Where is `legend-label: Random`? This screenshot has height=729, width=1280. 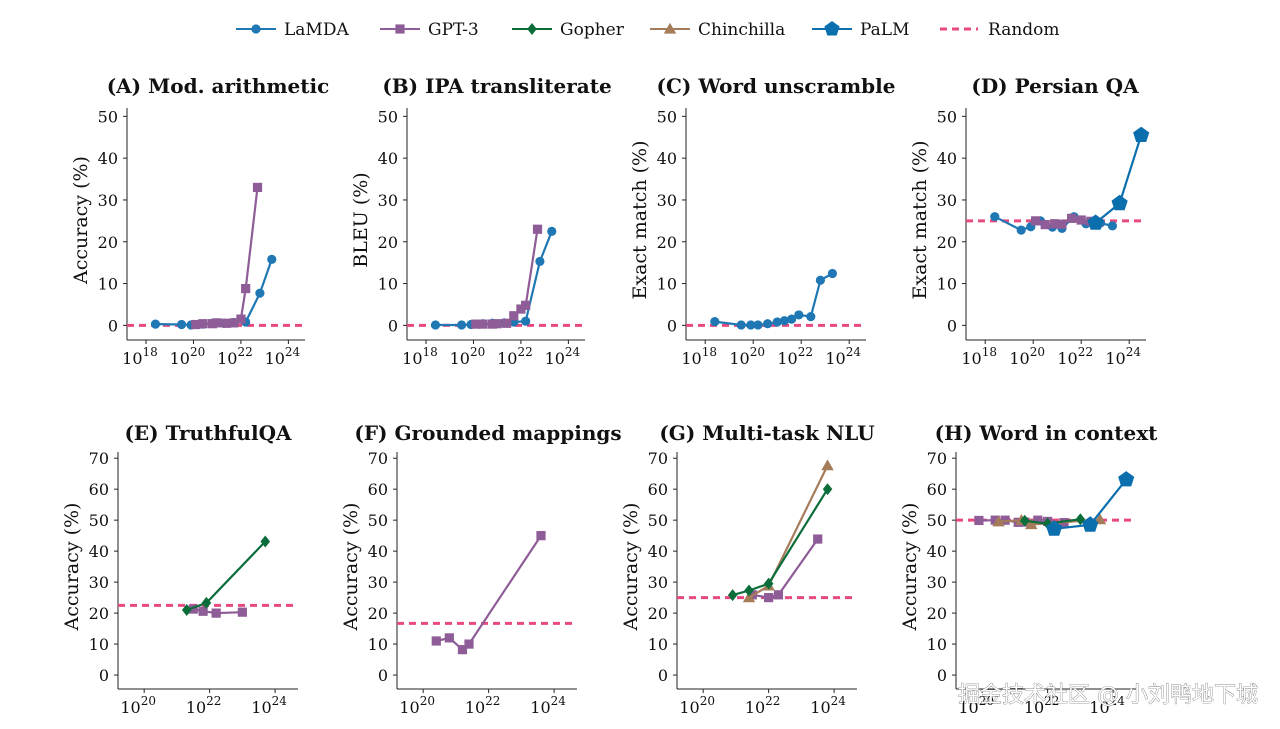 legend-label: Random is located at coordinates (1024, 30).